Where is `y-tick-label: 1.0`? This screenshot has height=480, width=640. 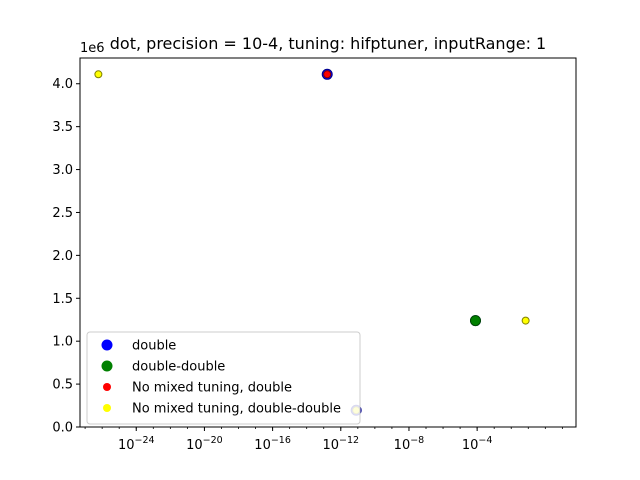 y-tick-label: 1.0 is located at coordinates (62, 342).